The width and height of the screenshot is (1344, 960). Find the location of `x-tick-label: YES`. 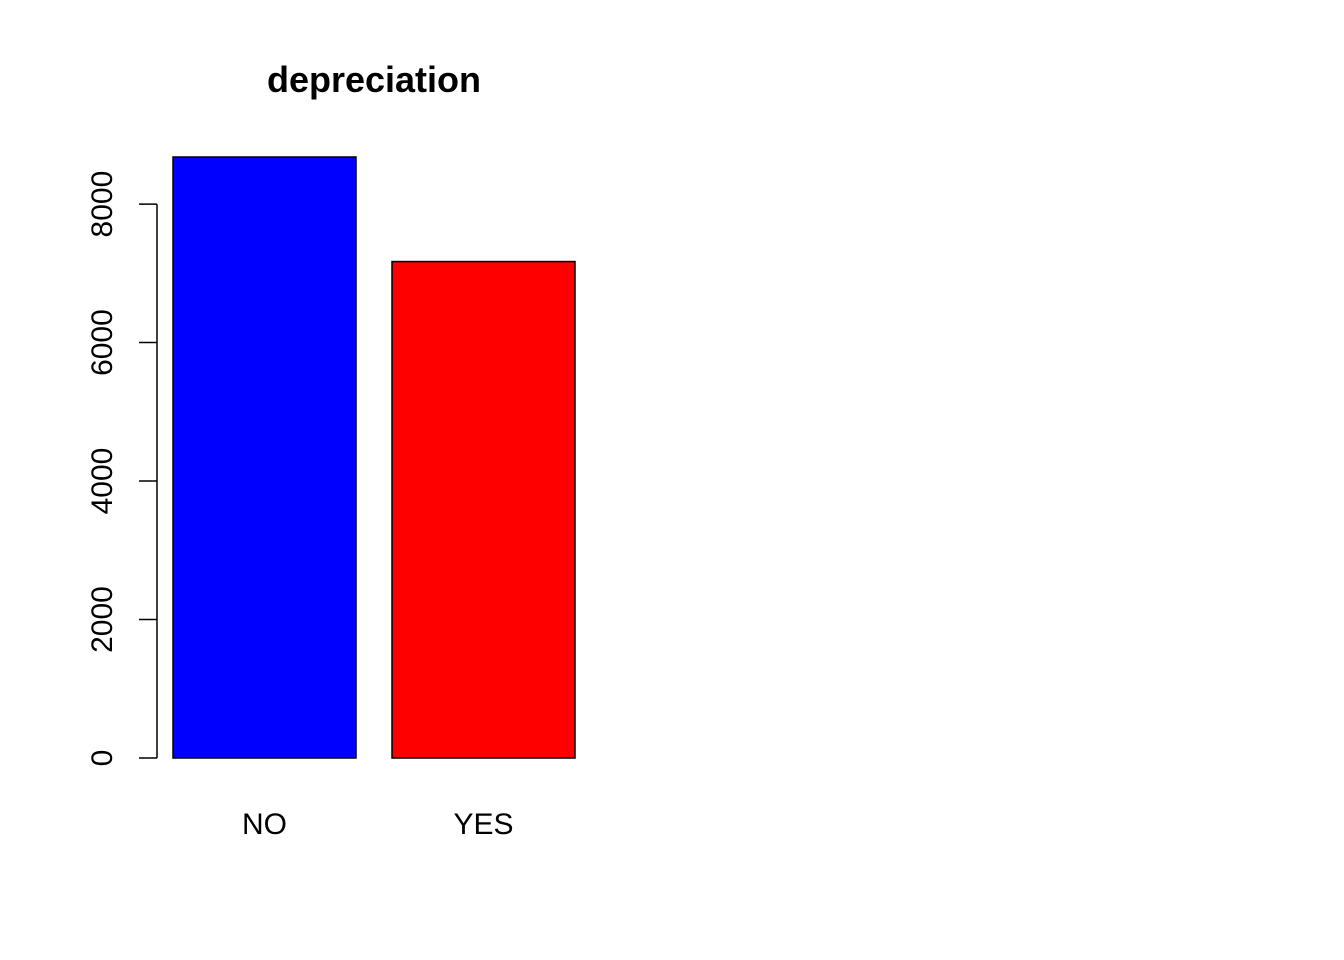

x-tick-label: YES is located at coordinates (483, 824).